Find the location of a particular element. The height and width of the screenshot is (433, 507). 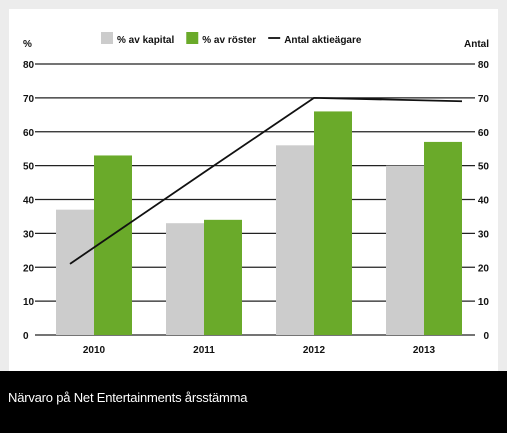

y-right-tick-label: 0 is located at coordinates (486, 336).